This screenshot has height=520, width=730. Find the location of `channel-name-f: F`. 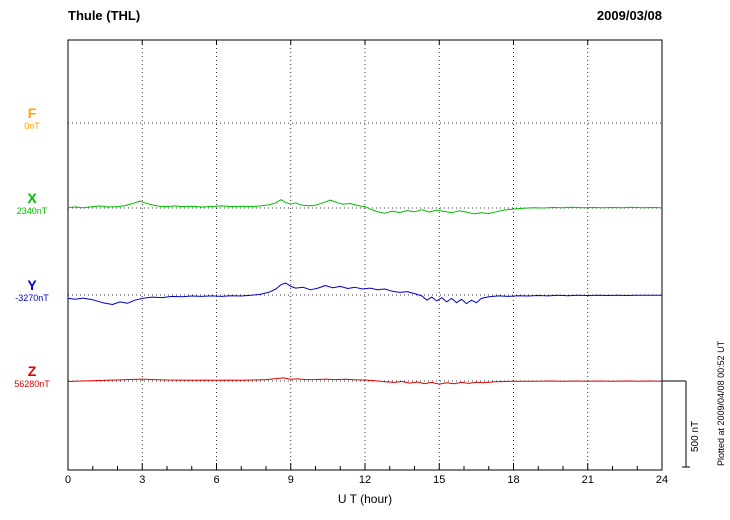

channel-name-f: F is located at coordinates (32, 113).